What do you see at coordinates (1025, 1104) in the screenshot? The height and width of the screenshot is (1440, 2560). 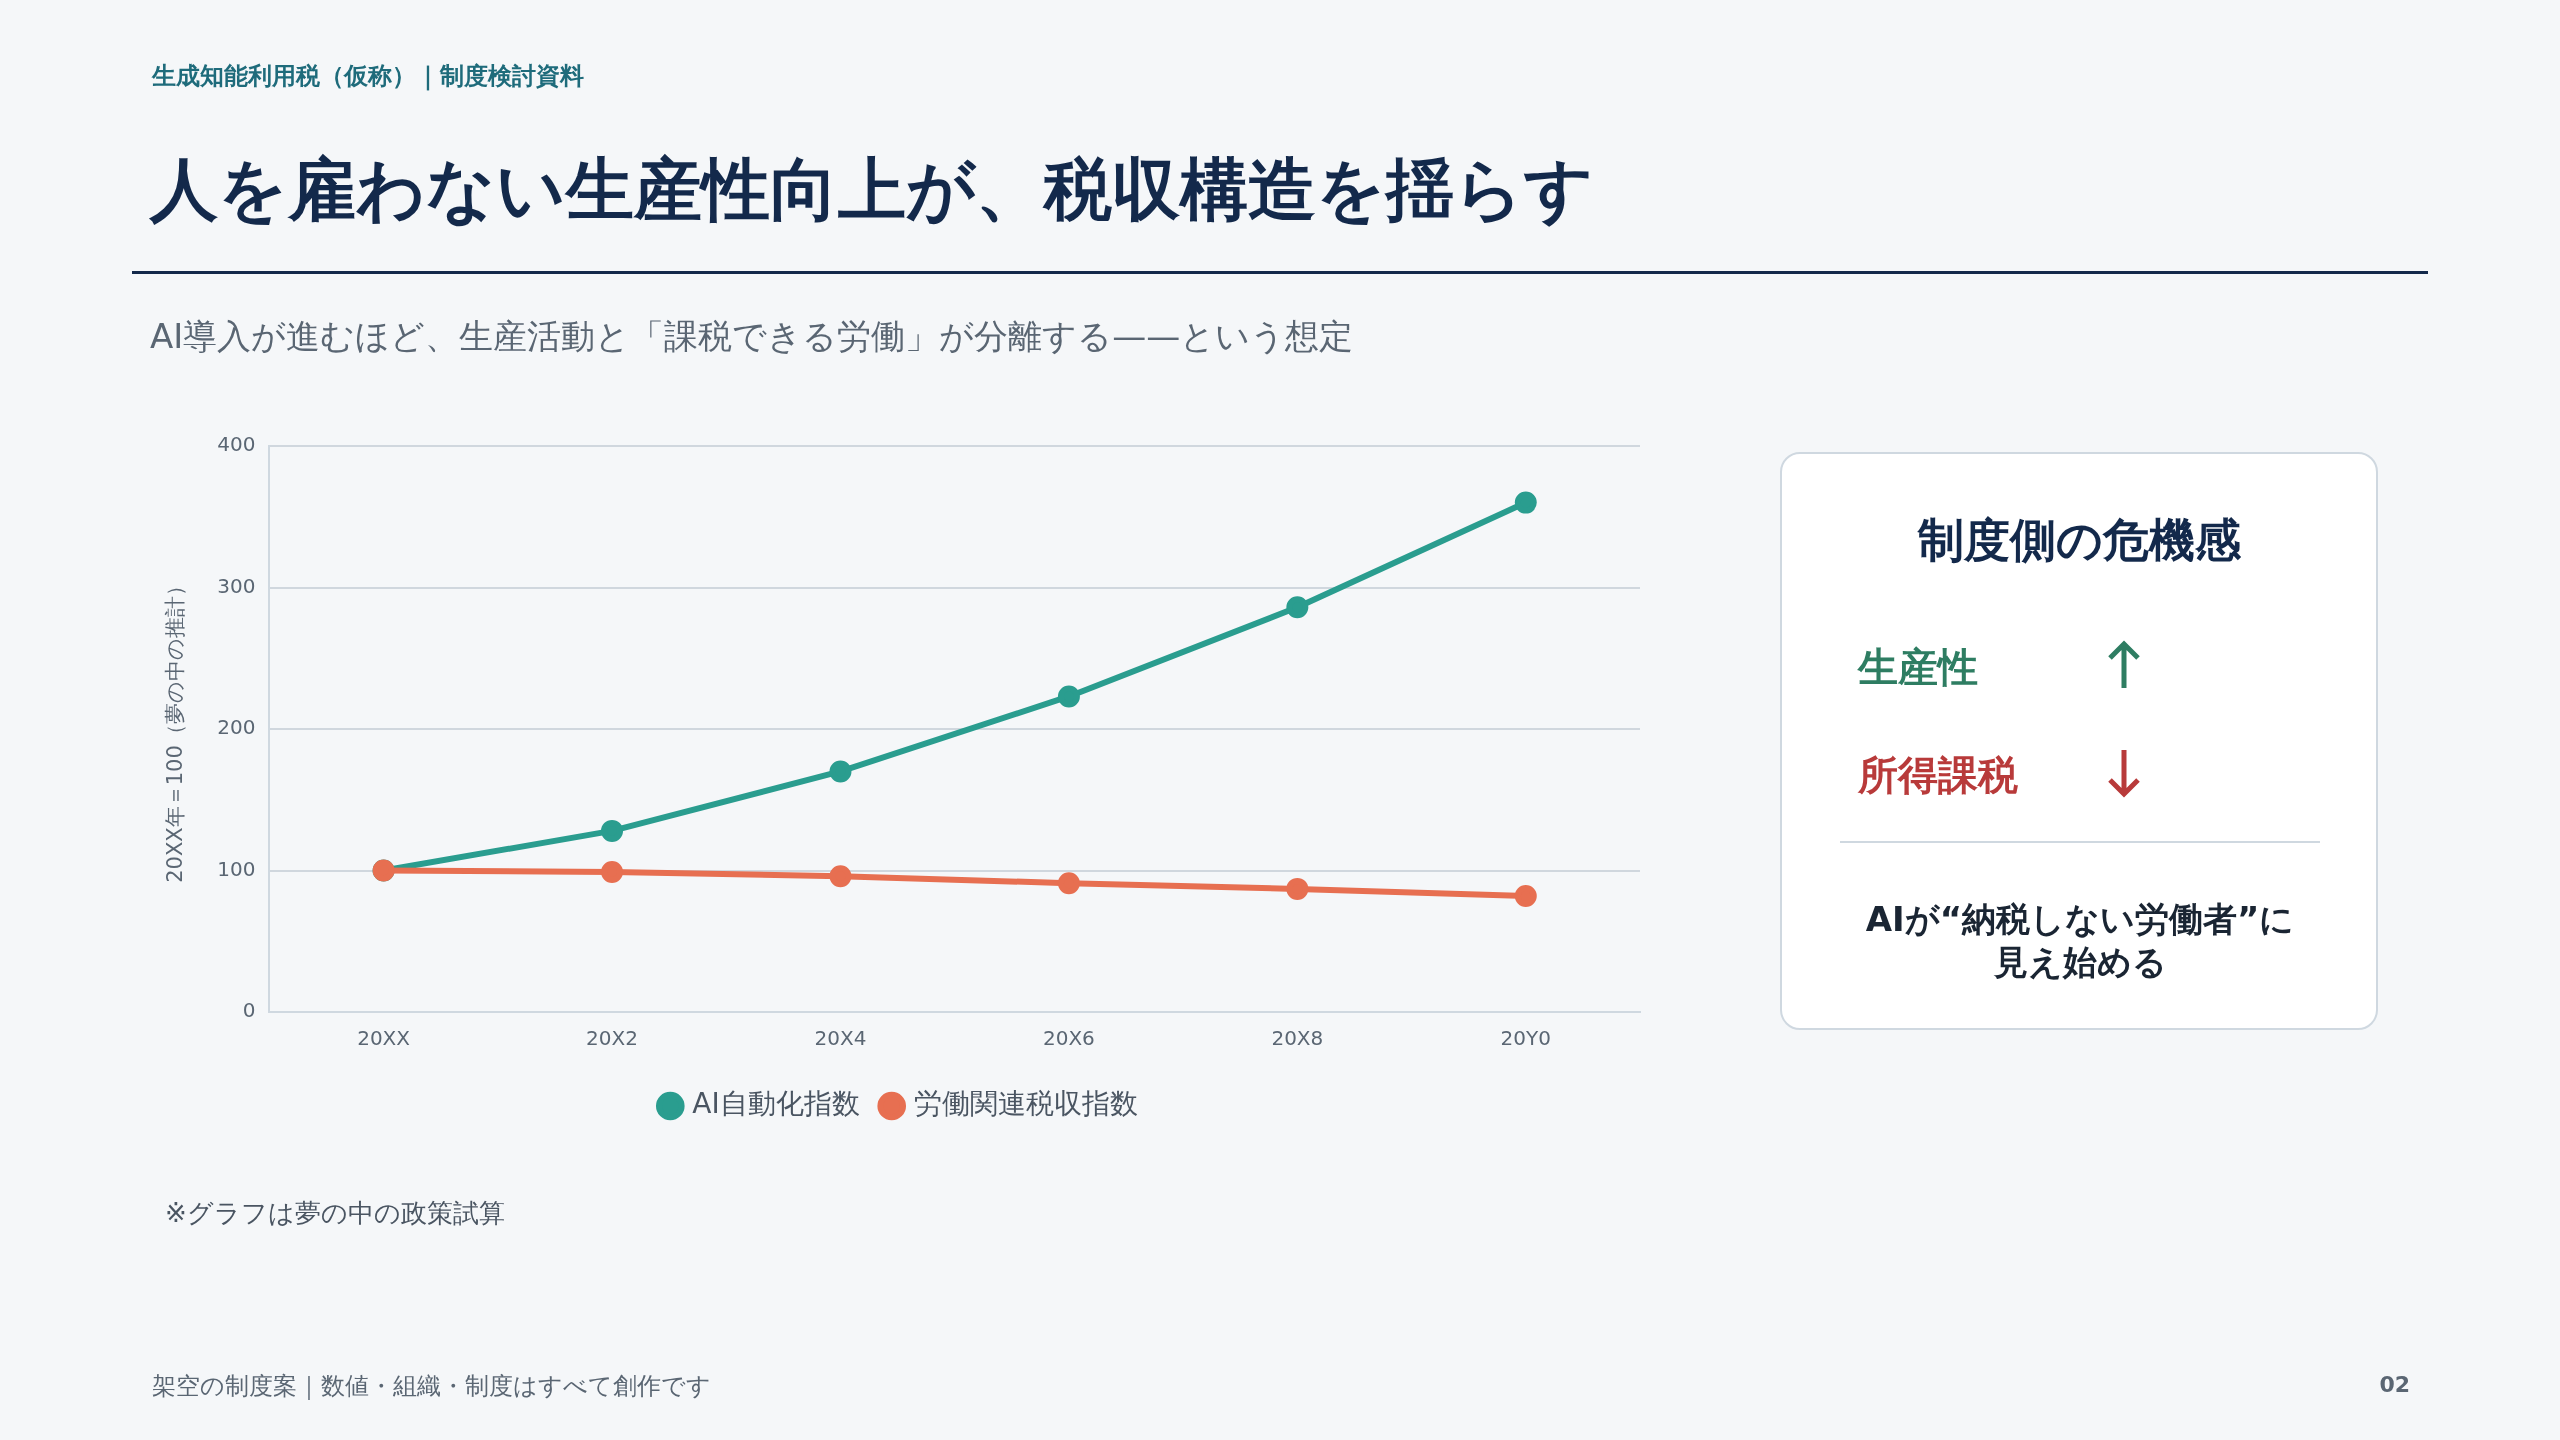 I see `legend-label: 労働関連税収指数` at bounding box center [1025, 1104].